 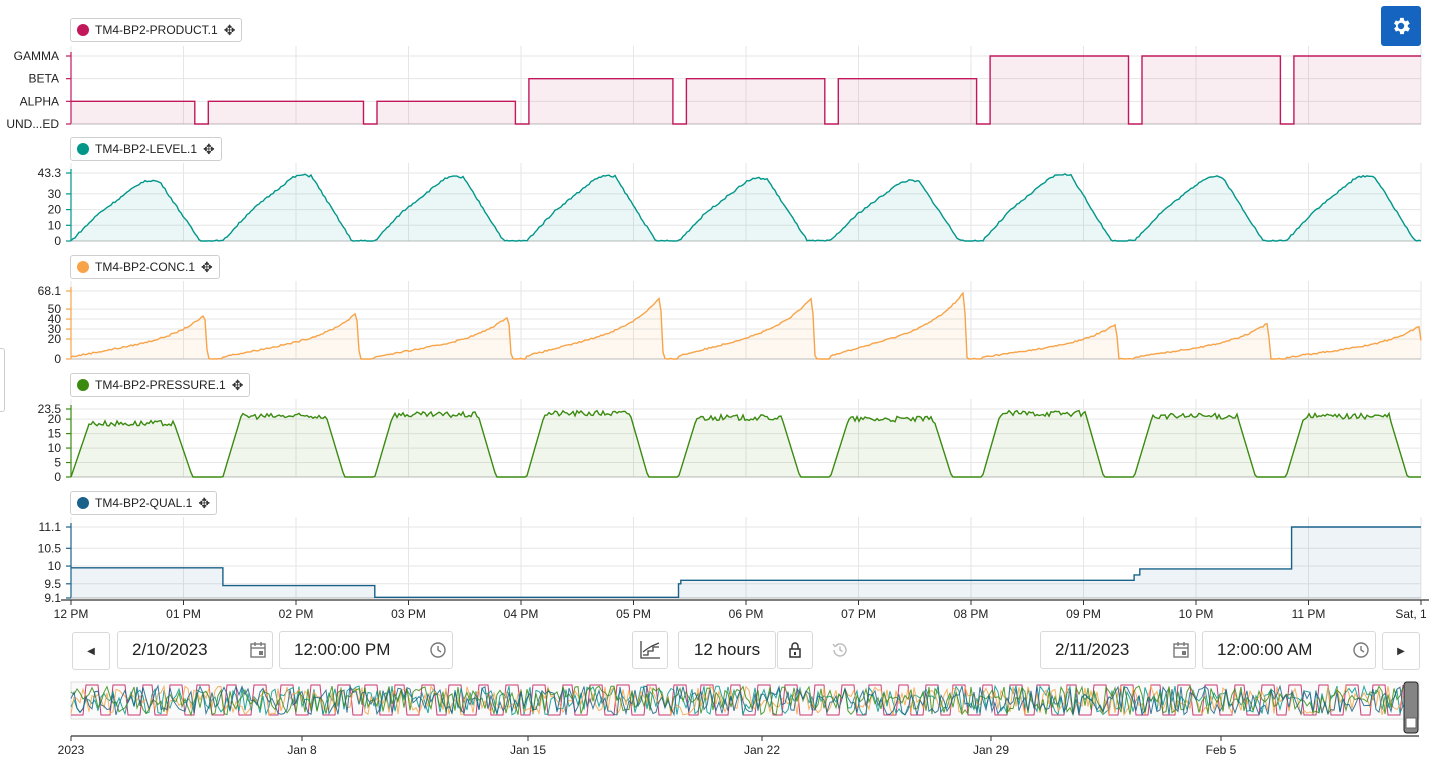 What do you see at coordinates (1196, 614) in the screenshot?
I see `time-tick-label: 10 PM` at bounding box center [1196, 614].